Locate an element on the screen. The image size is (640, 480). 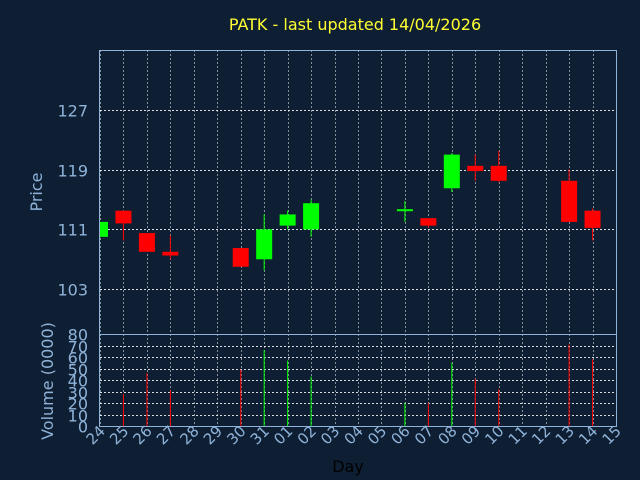
volume-tick-label: 20 is located at coordinates (78, 404).